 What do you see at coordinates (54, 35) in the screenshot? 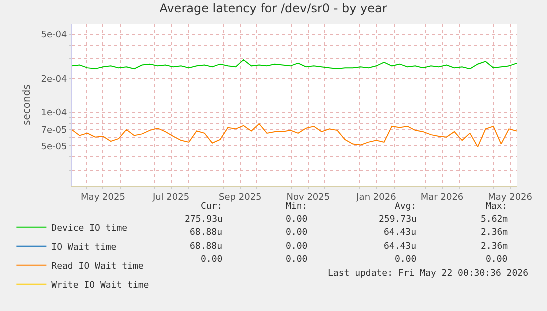
I see `y-tick-label: 5e-04` at bounding box center [54, 35].